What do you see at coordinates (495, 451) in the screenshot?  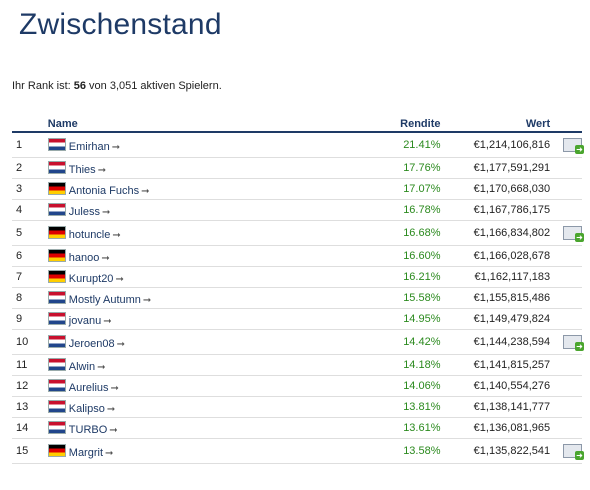 I see `value-cell: €1,135,822,541` at bounding box center [495, 451].